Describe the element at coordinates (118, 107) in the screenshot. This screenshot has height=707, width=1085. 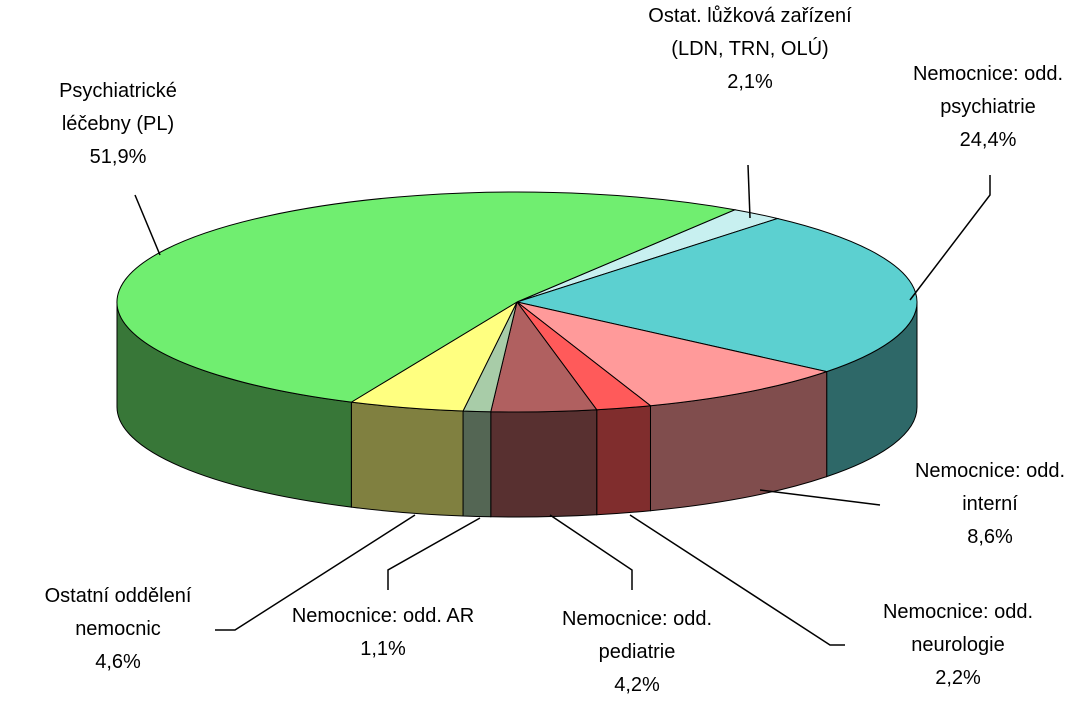
I see `category-label: Psychiatrické léčebny (PL)` at that location.